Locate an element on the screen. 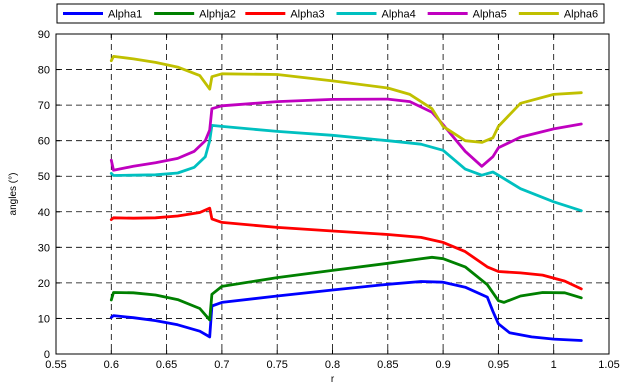 This screenshot has height=385, width=626. y-tick-label: 40 is located at coordinates (44, 213).